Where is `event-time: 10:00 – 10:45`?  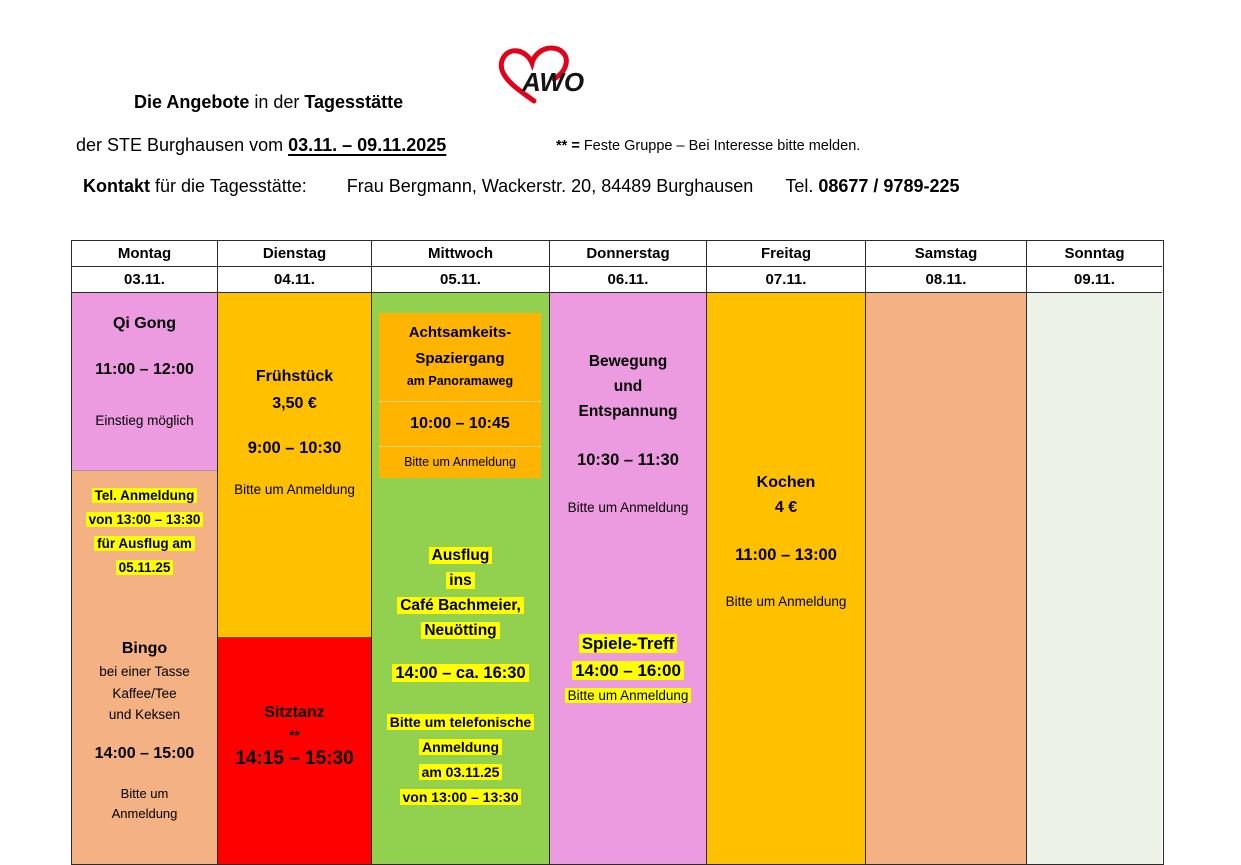 event-time: 10:00 – 10:45 is located at coordinates (460, 424).